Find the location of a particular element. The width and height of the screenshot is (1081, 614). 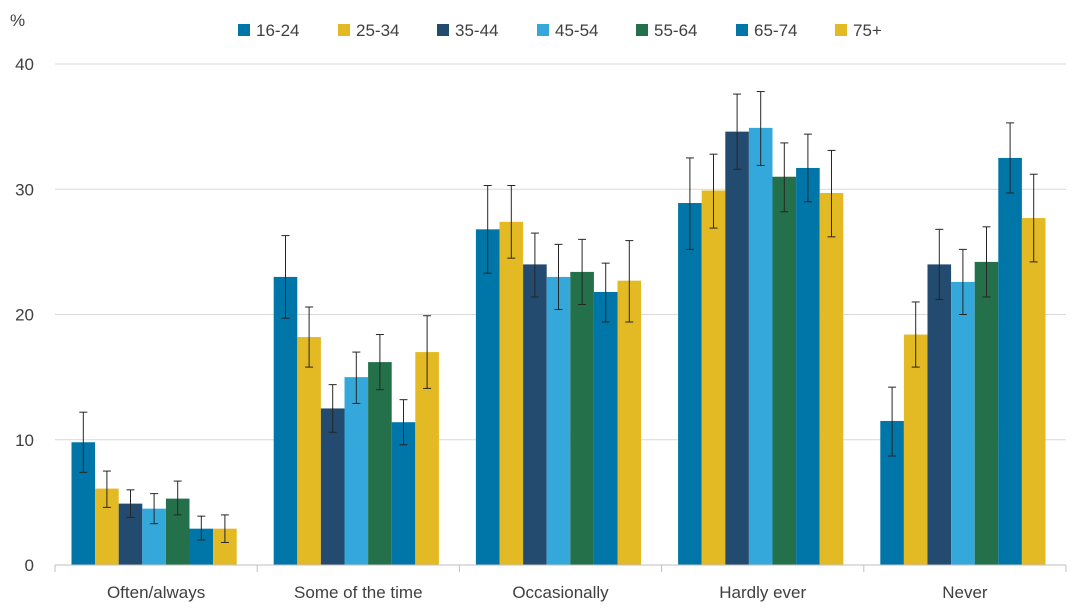

y-tick-label: 10 is located at coordinates (24, 440).